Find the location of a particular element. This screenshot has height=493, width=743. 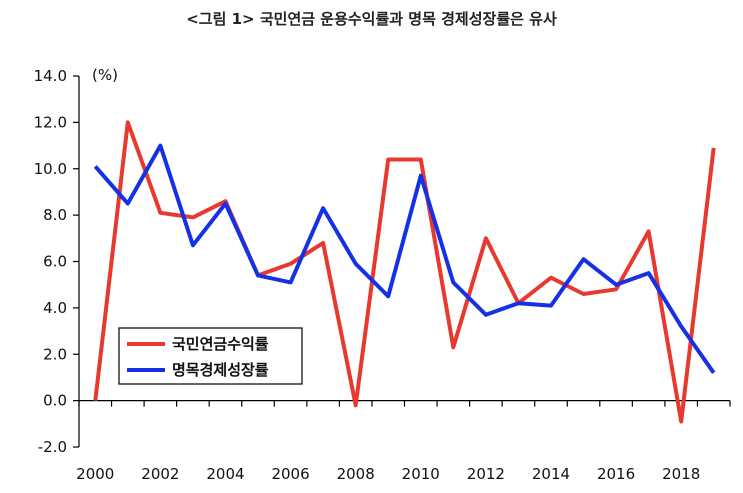

y-tick-label: 10.0 is located at coordinates (50, 169).